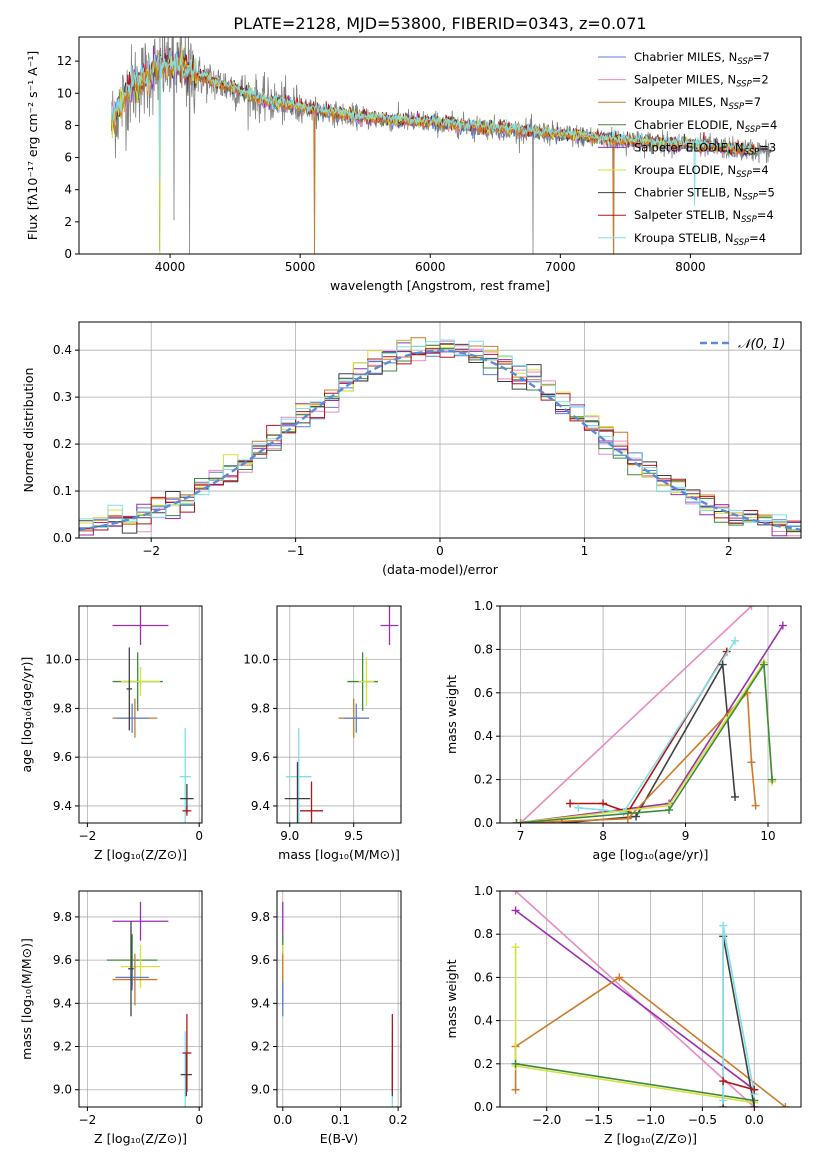  Describe the element at coordinates (430, 267) in the screenshot. I see `x-tick-label: 6000` at that location.